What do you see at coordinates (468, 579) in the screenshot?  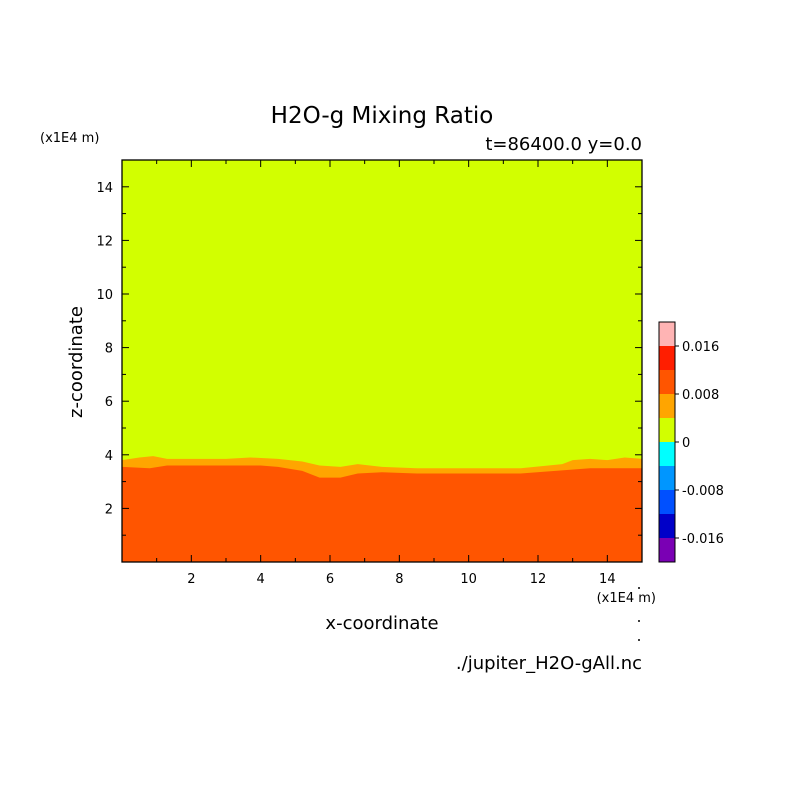 I see `x-tick-label: 10` at bounding box center [468, 579].